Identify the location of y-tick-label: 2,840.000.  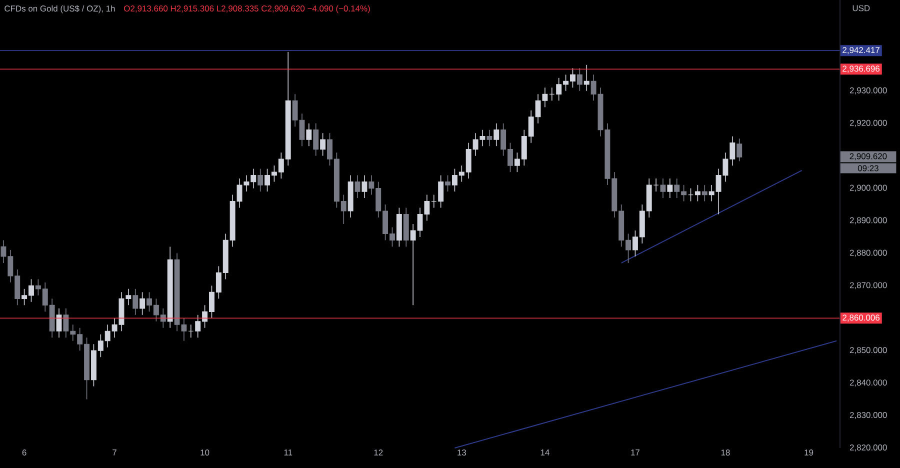
(868, 383).